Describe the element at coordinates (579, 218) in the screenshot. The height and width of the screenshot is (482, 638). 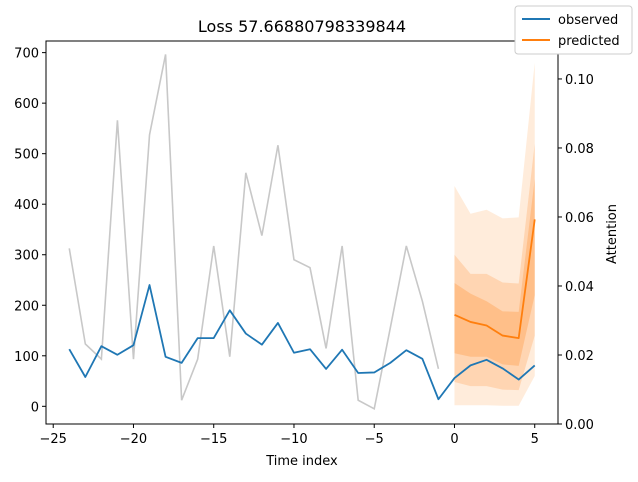
I see `y2-tick-label: 0.06` at that location.